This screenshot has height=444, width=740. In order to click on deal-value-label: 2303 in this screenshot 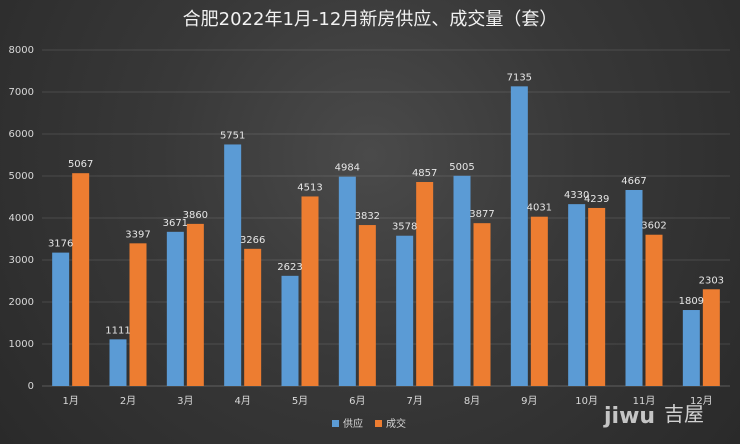, I will do `click(711, 280)`.